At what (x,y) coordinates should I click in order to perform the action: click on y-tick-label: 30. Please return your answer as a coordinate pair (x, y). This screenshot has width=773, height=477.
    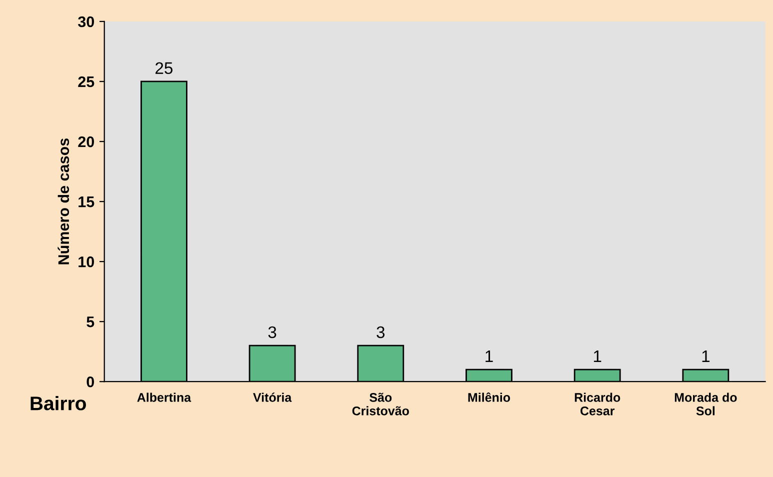
    Looking at the image, I should click on (86, 22).